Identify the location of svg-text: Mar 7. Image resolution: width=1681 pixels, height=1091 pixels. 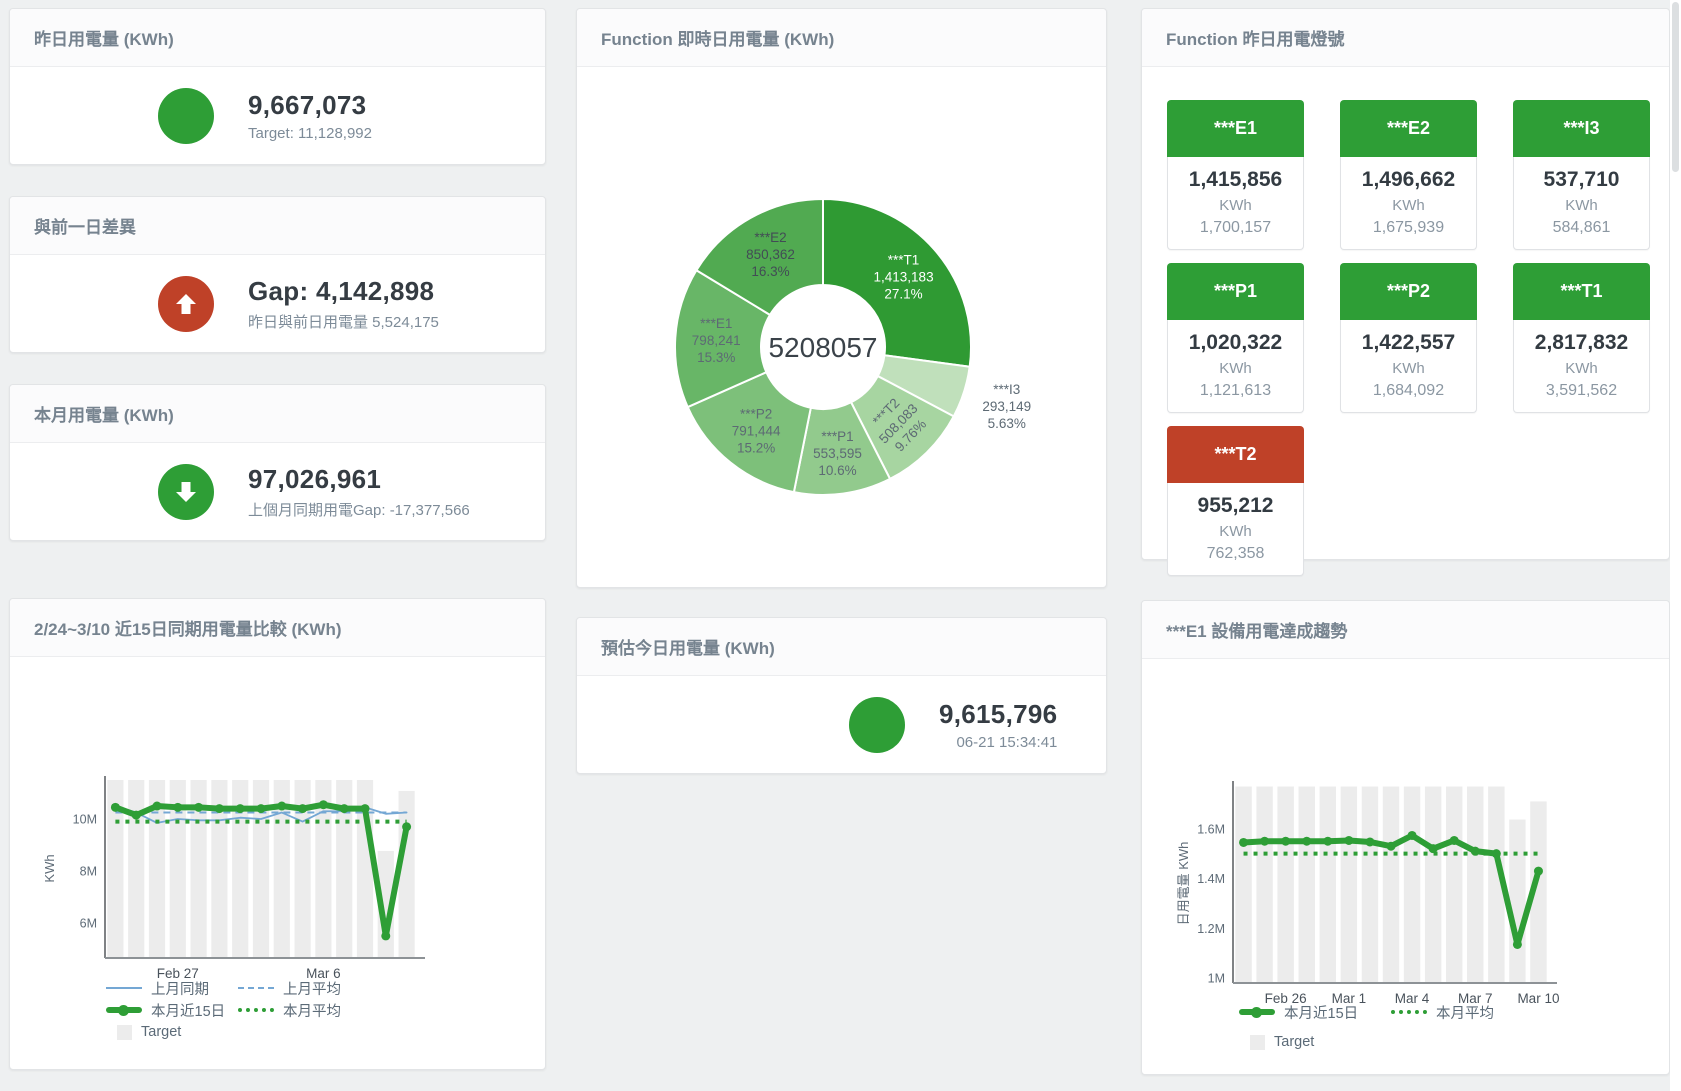
(1475, 998).